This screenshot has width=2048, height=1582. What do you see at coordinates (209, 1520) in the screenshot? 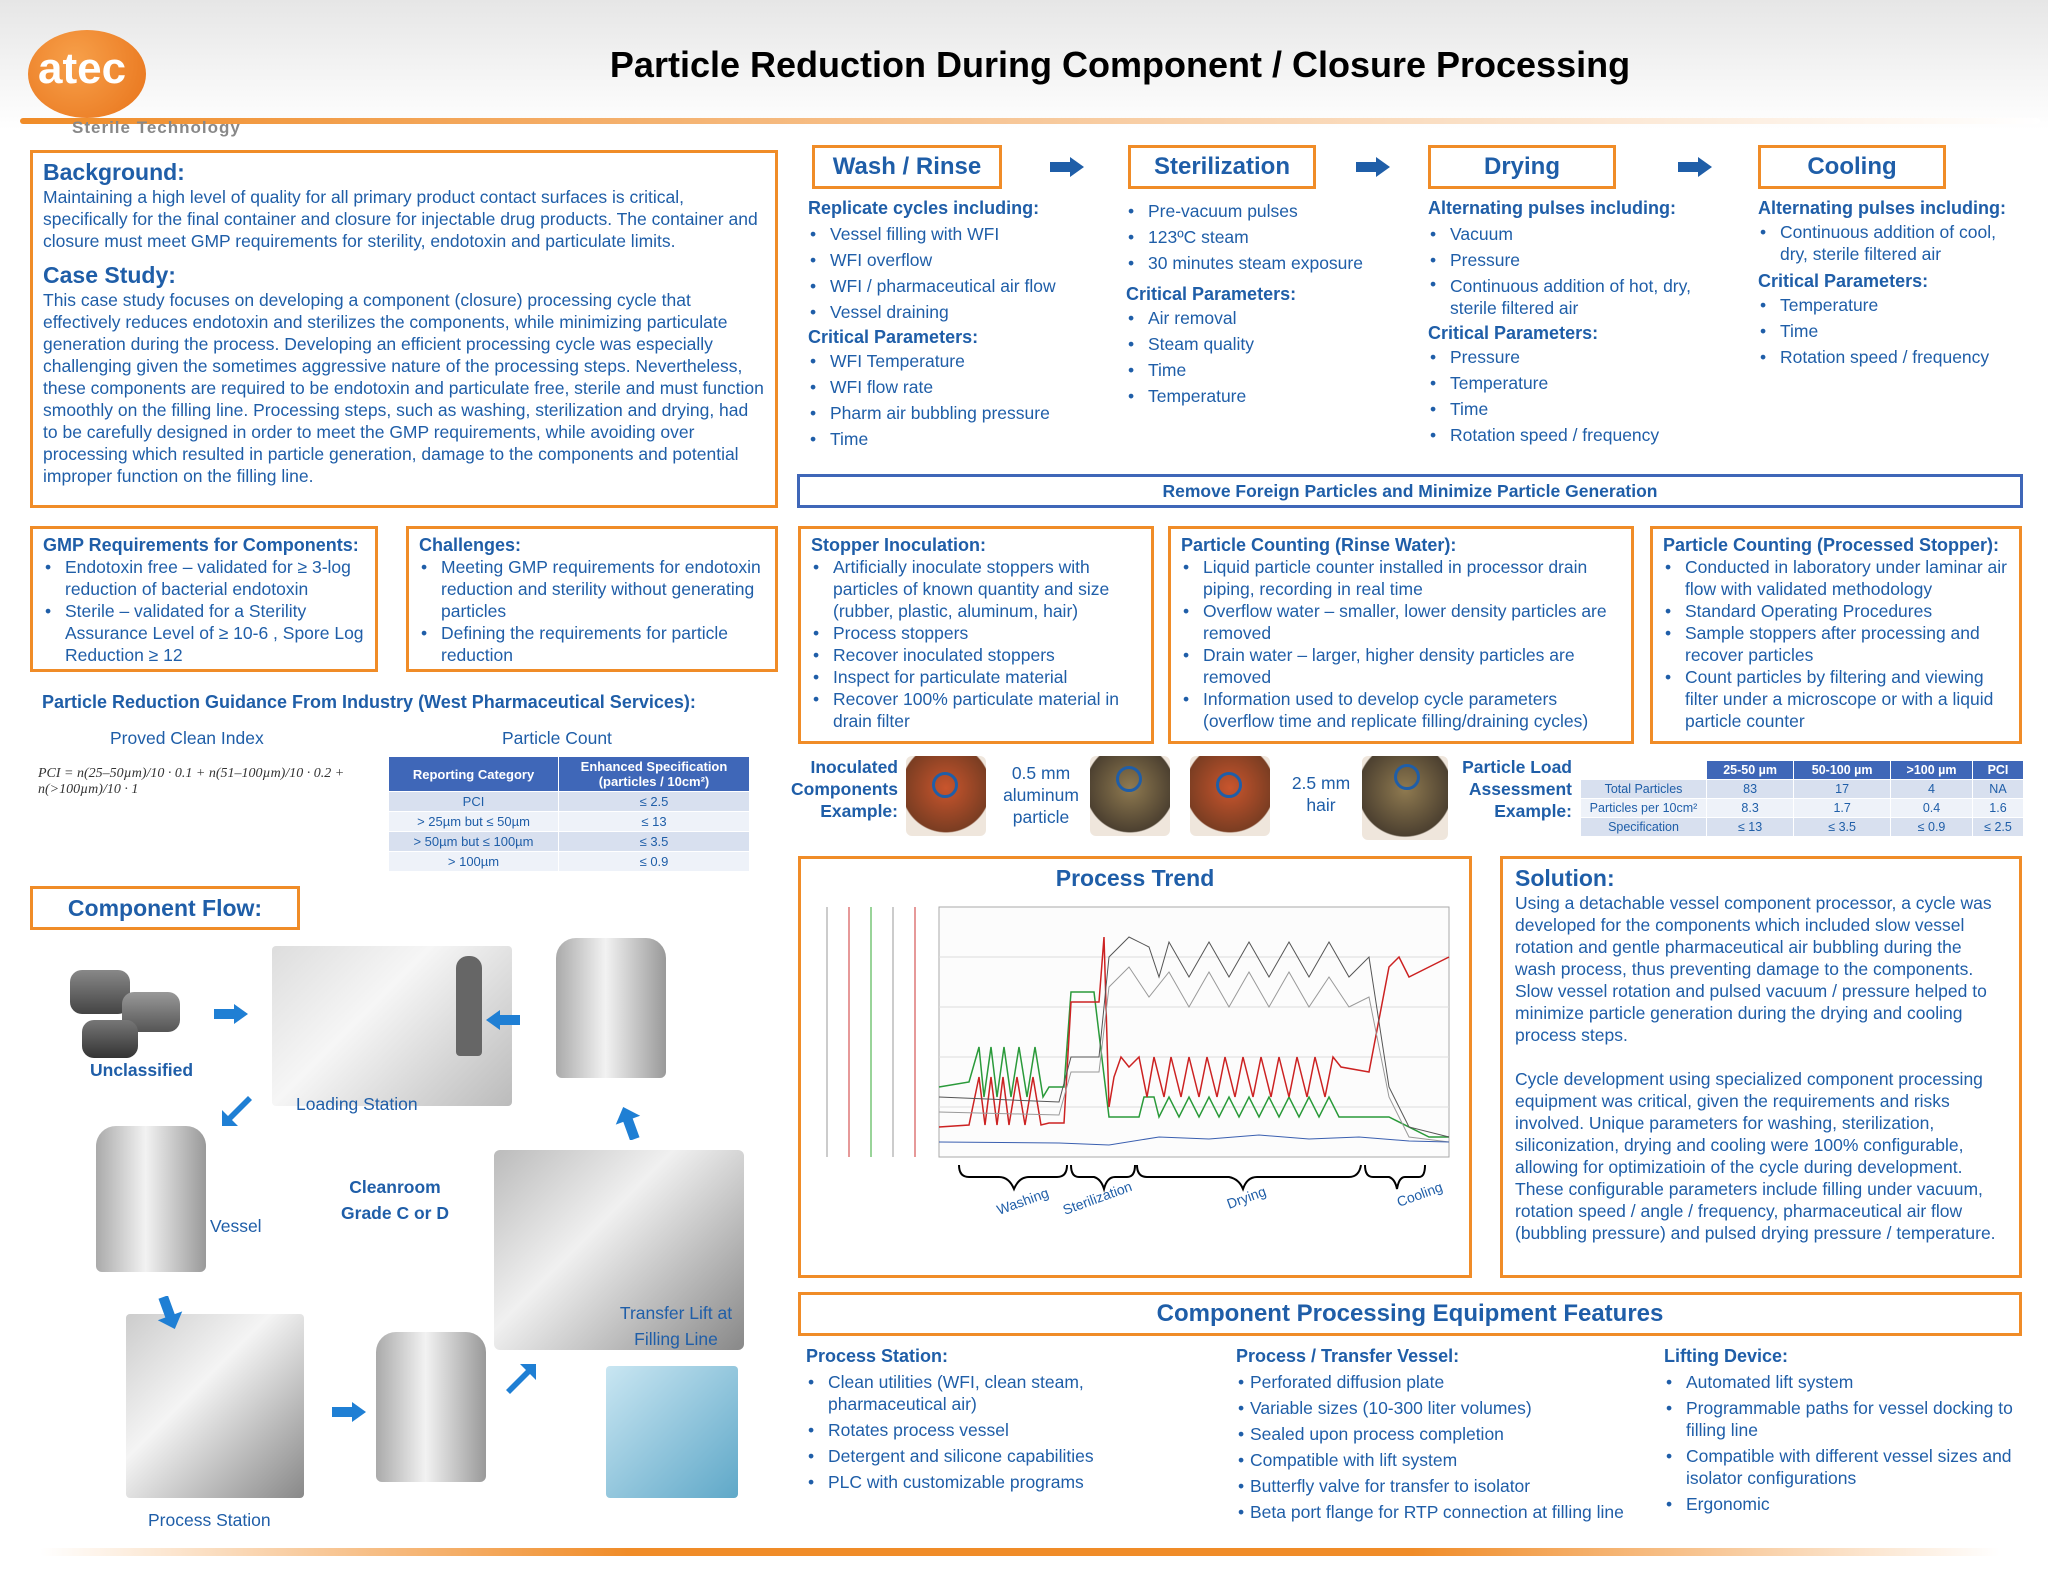
I see `flow-label-process: Process Station` at bounding box center [209, 1520].